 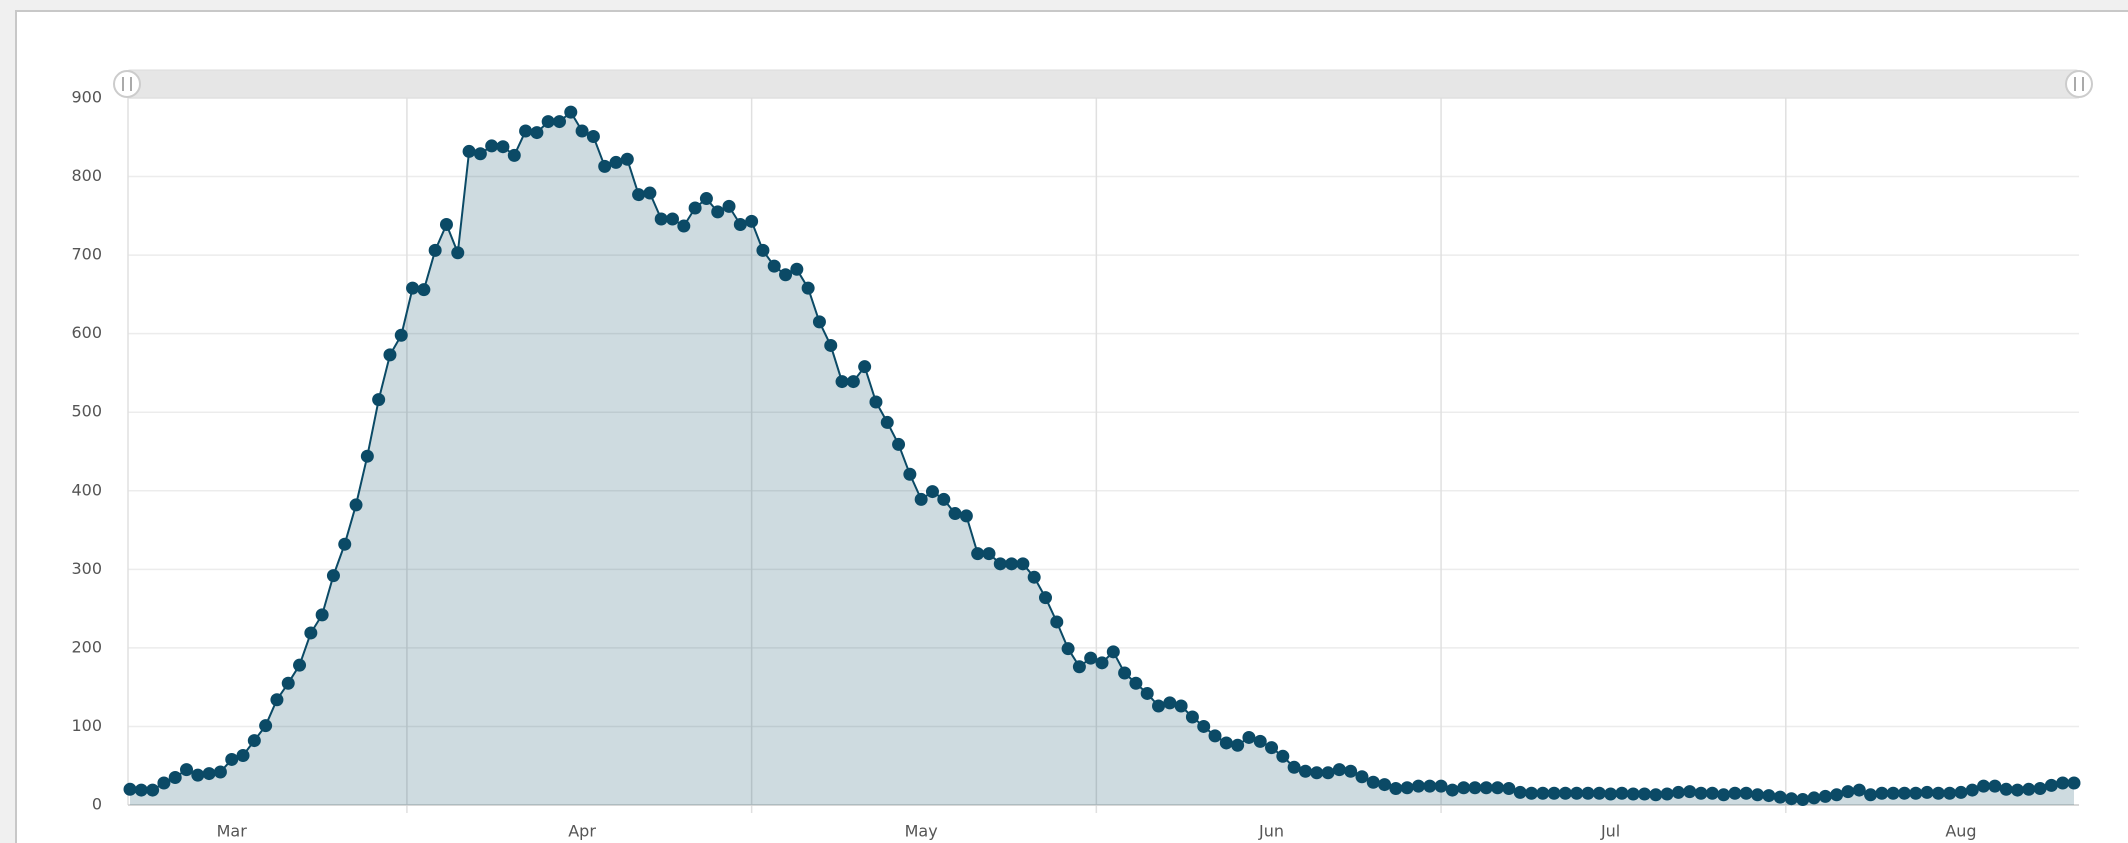 What do you see at coordinates (86, 175) in the screenshot?
I see `y-tick-label: 800` at bounding box center [86, 175].